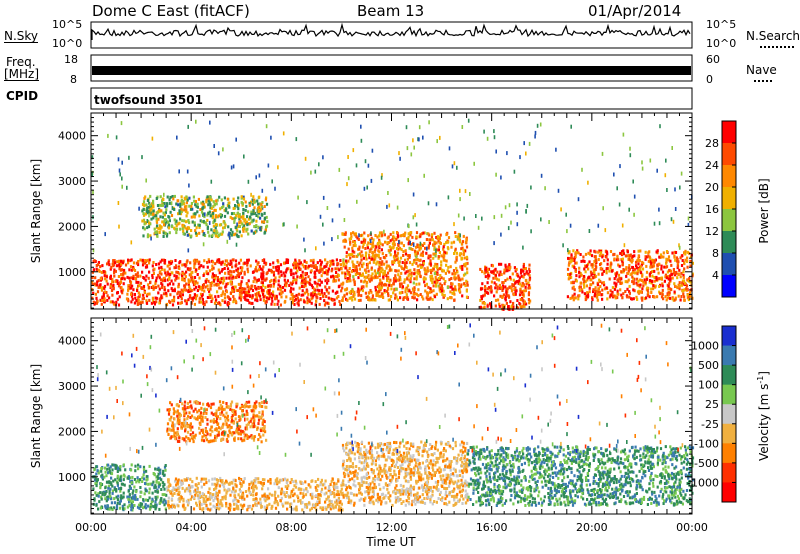  I want to click on beam-title: Beam 13, so click(391, 11).